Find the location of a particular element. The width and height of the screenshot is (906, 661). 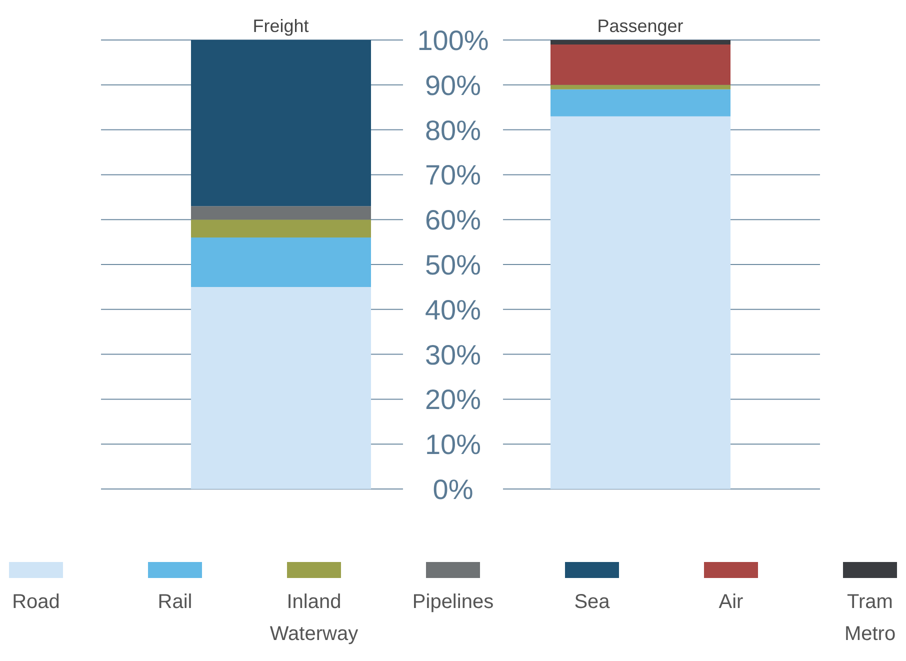

y-tick-label: 50% is located at coordinates (453, 265).